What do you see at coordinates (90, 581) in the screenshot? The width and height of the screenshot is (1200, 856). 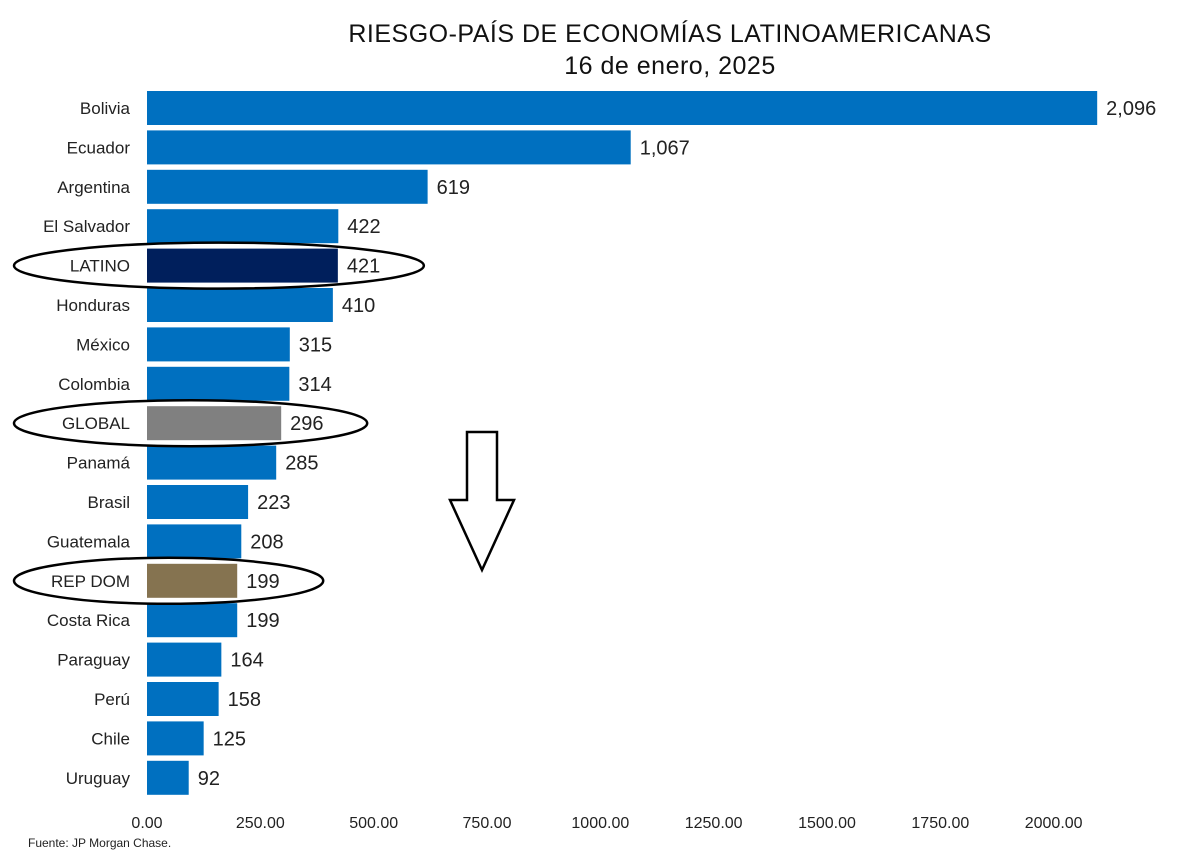 I see `category-label-rep-dom: REP DOM` at bounding box center [90, 581].